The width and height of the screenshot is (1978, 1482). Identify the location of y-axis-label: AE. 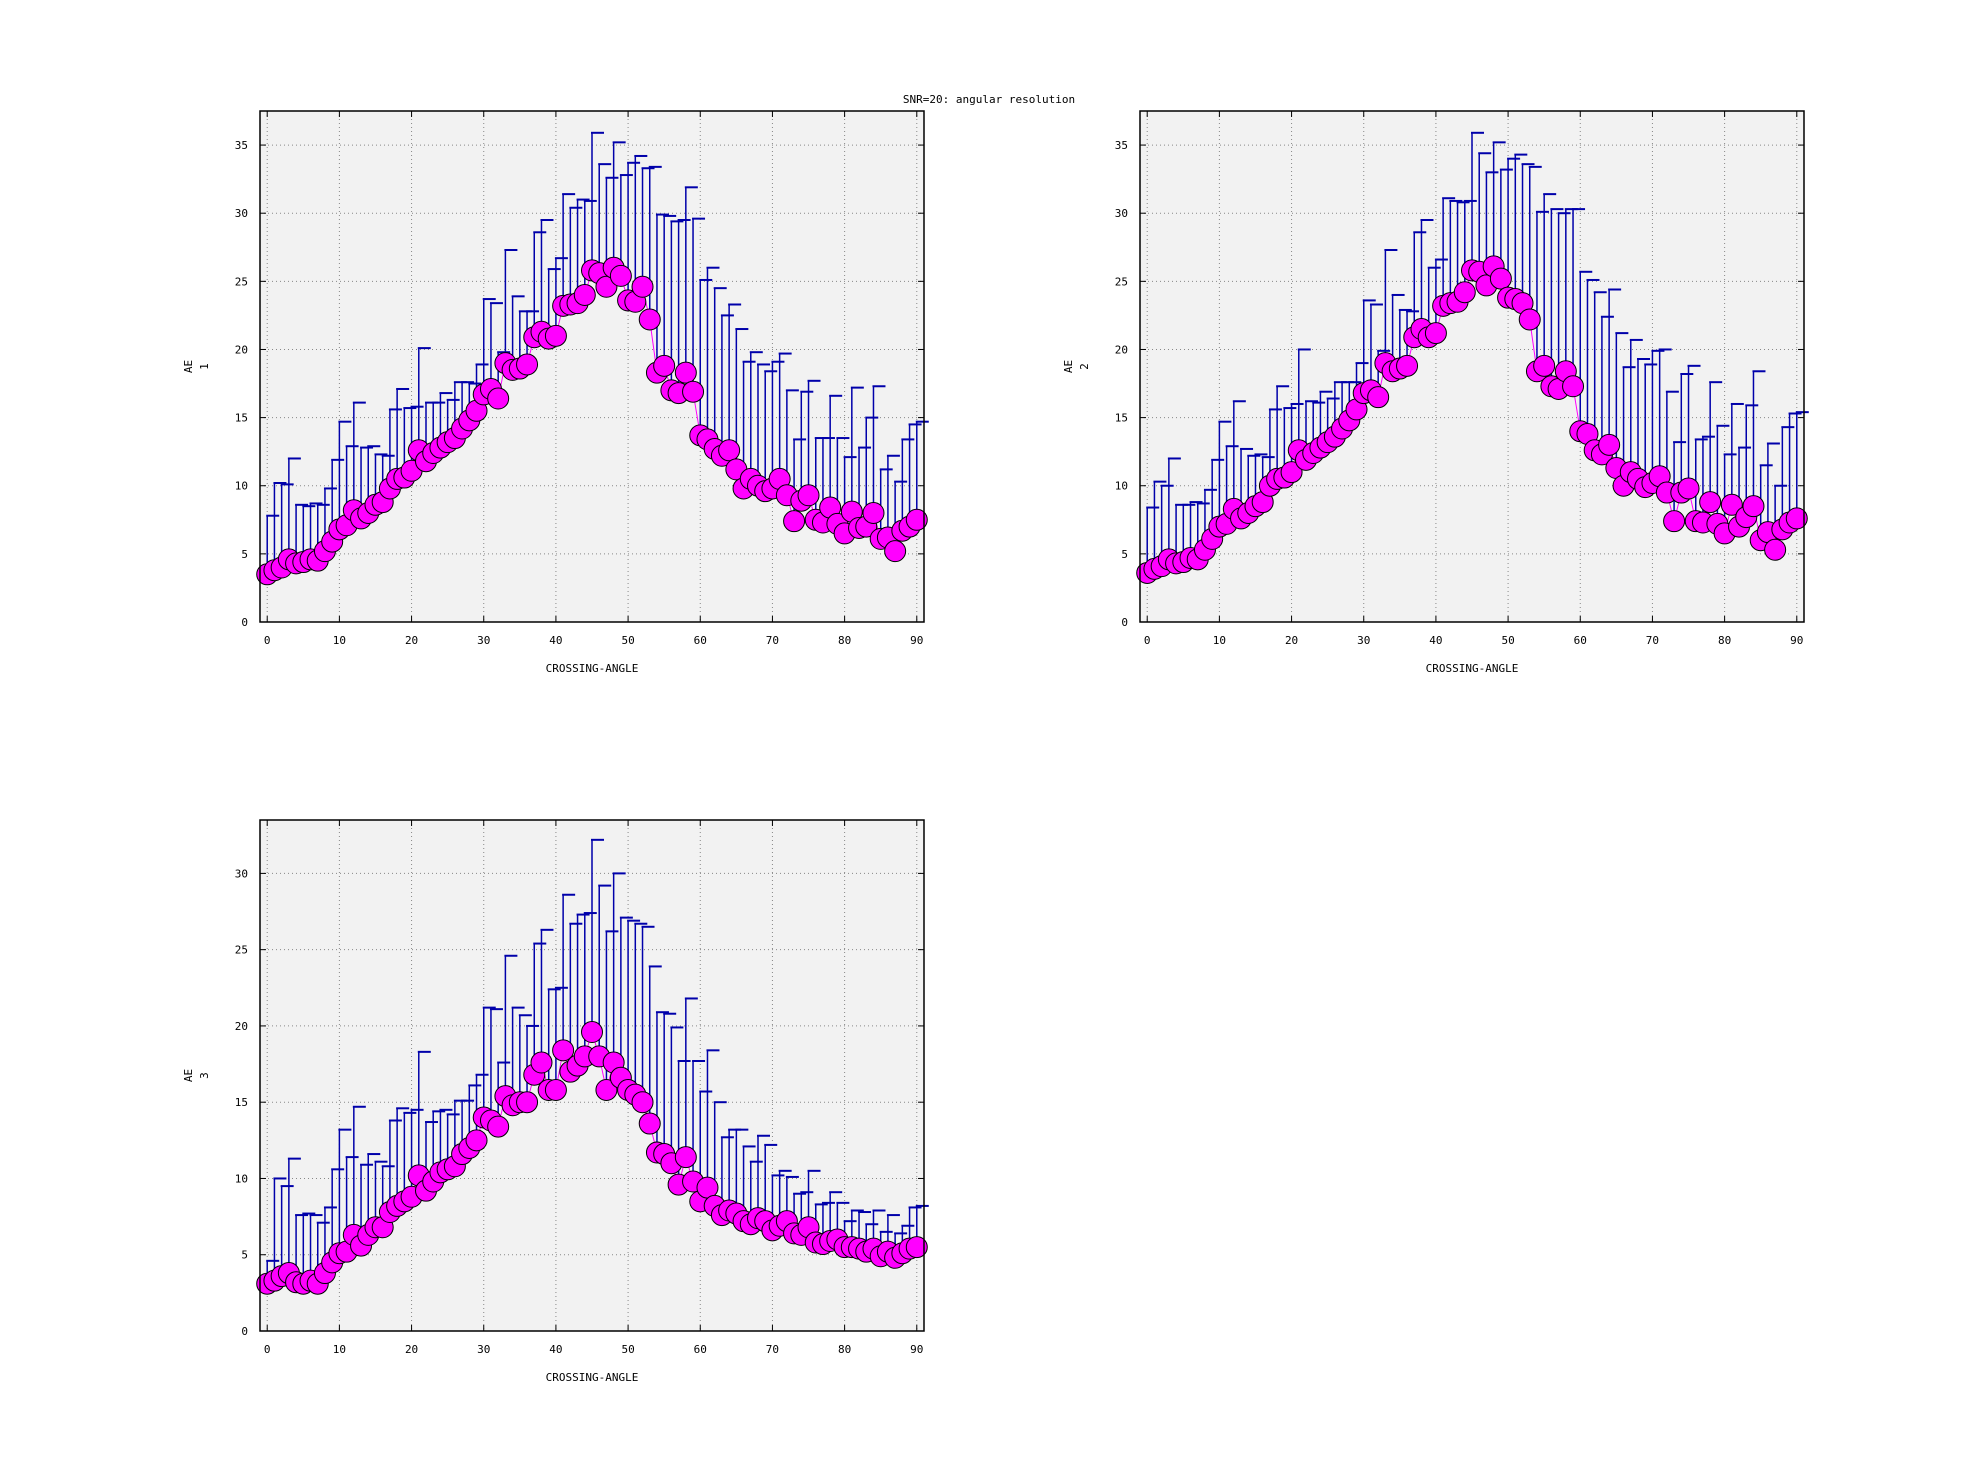
(188, 1075).